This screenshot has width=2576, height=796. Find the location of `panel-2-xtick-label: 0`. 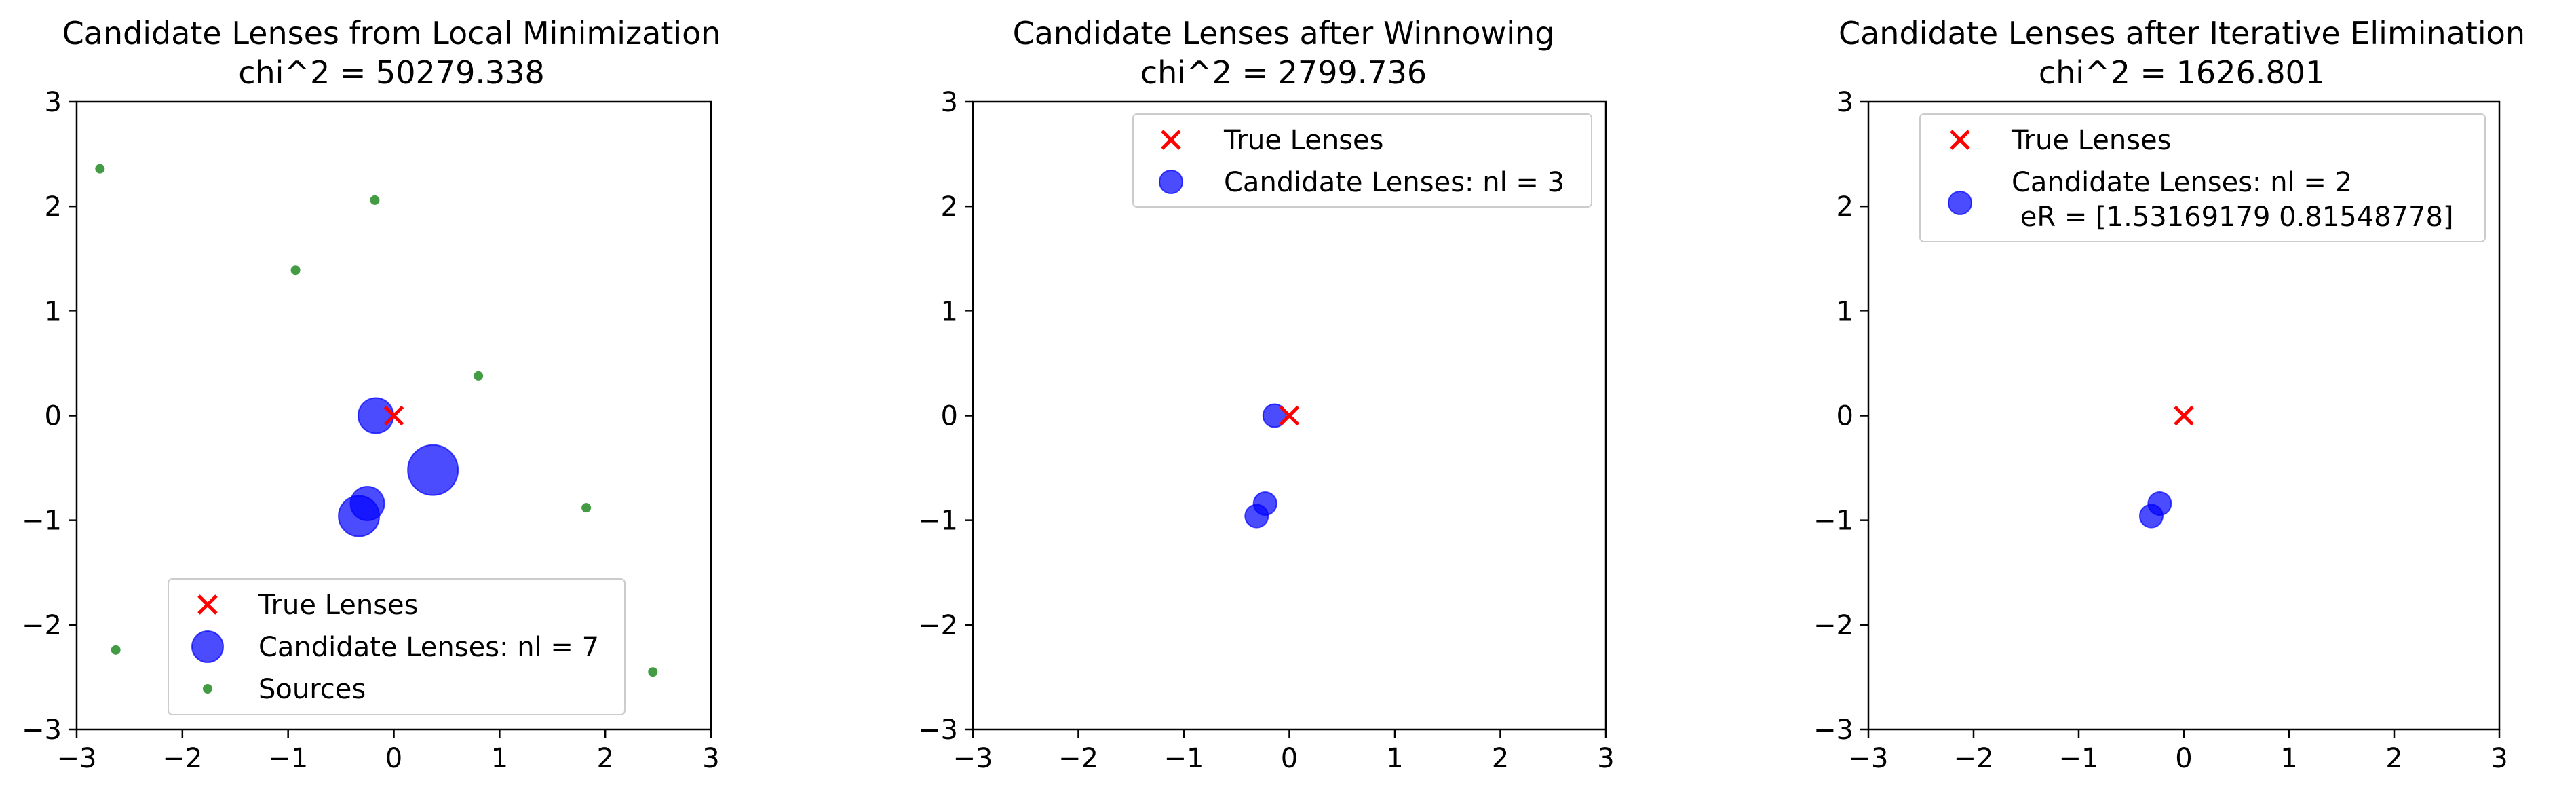

panel-2-xtick-label: 0 is located at coordinates (1289, 758).